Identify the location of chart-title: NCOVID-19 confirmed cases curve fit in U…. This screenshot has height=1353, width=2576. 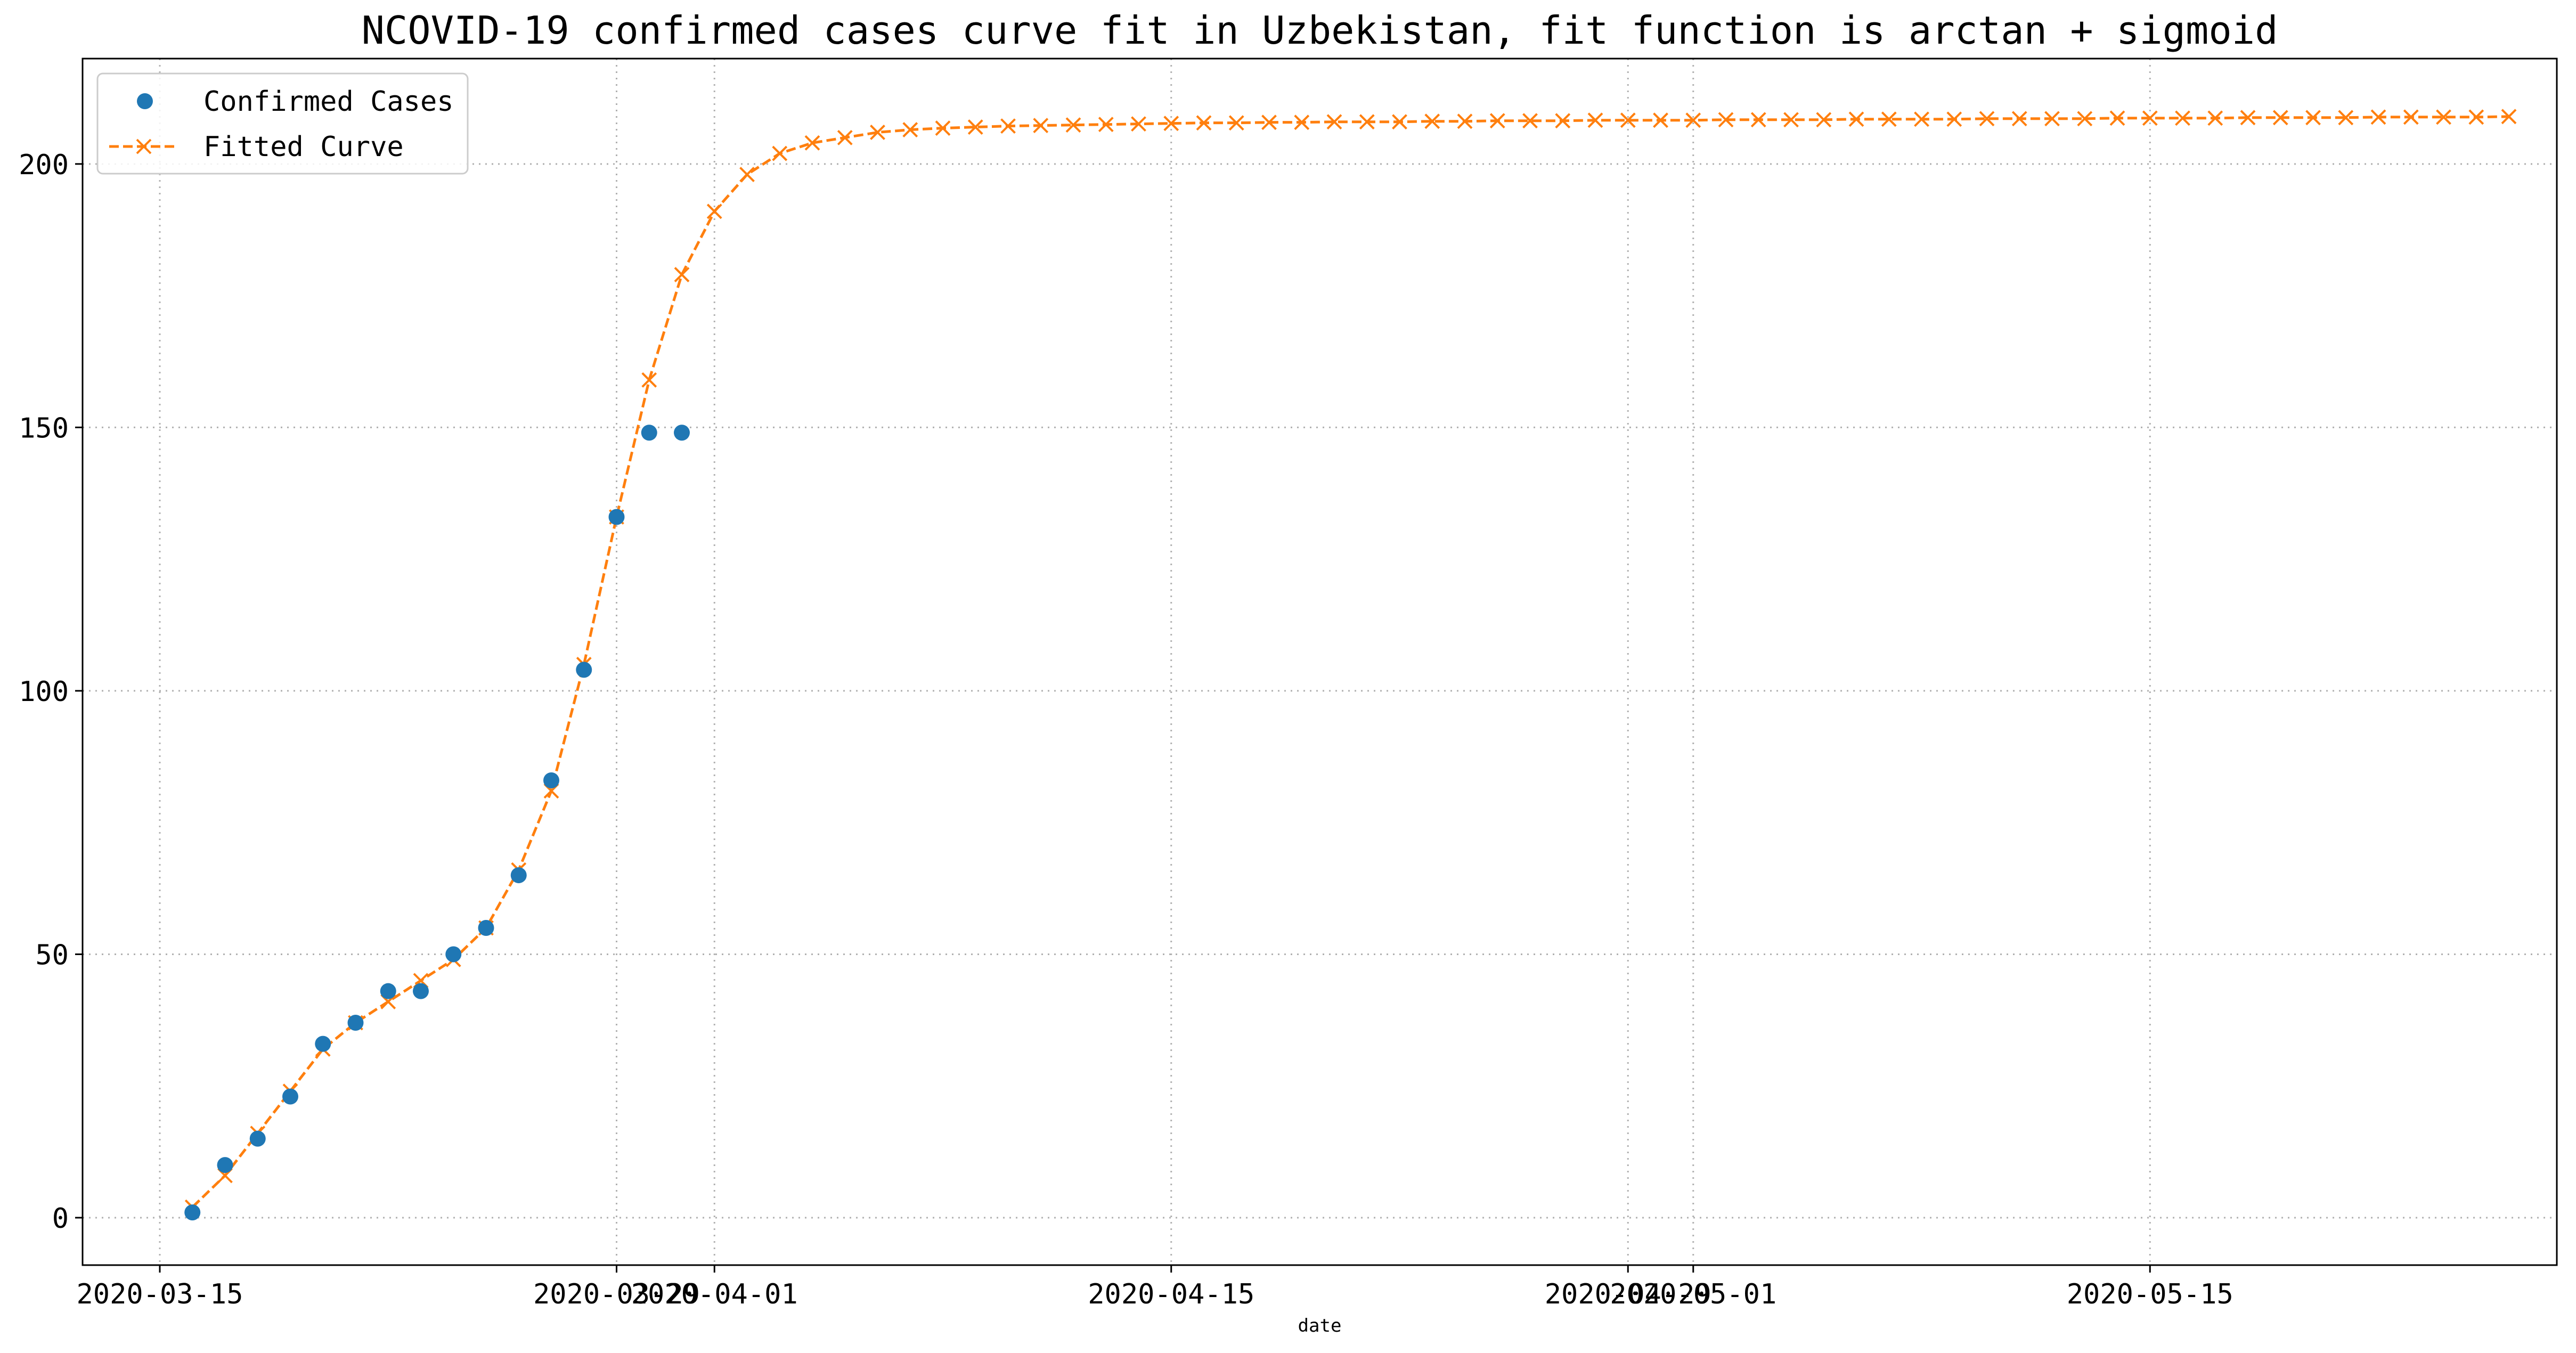
(1320, 30).